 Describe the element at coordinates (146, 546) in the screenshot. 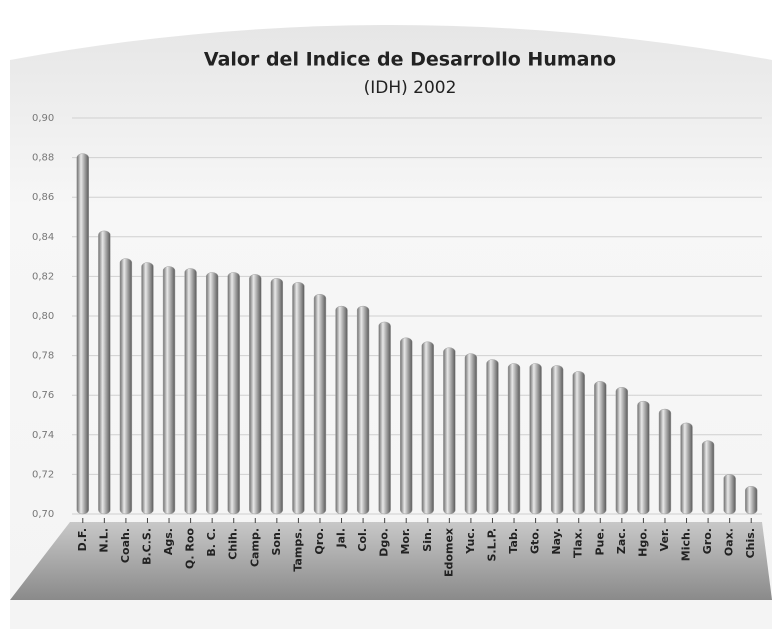

I see `x-tick-label: B.C.S.` at that location.